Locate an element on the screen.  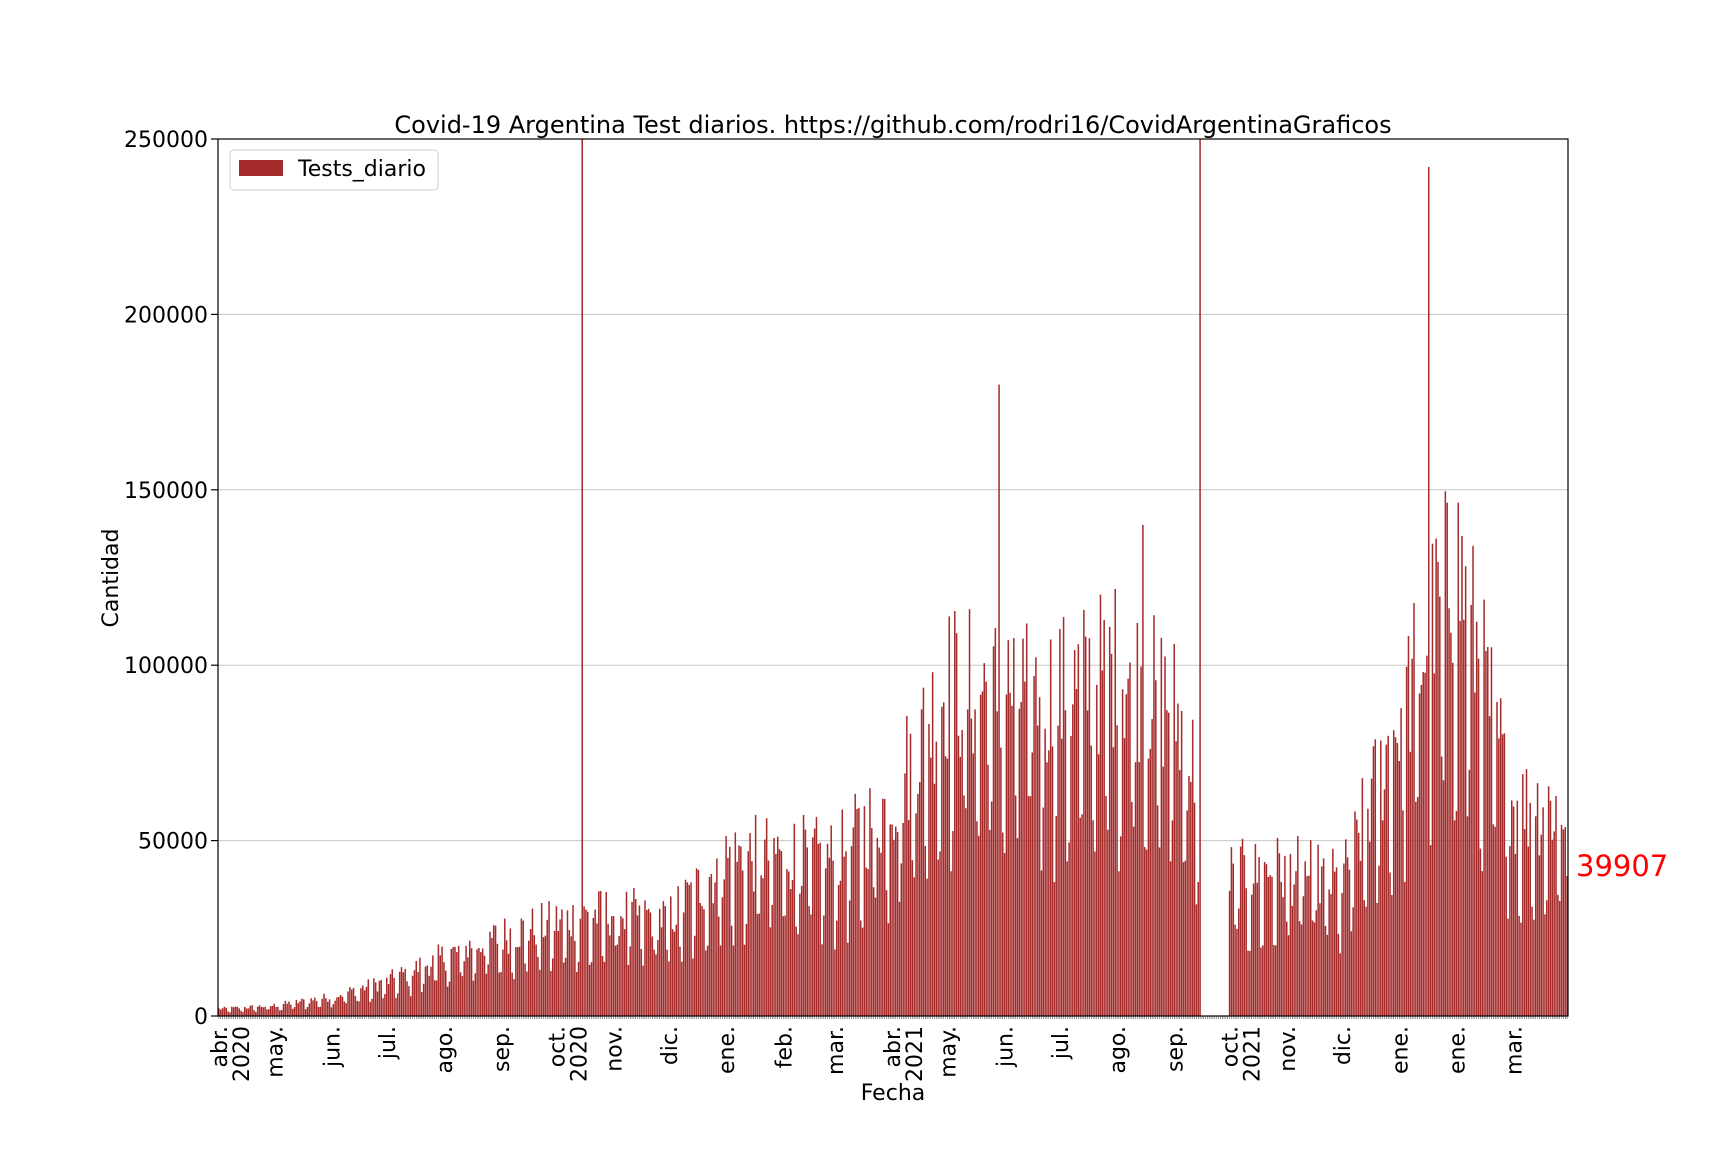
x-tick-label: feb. is located at coordinates (784, 1047).